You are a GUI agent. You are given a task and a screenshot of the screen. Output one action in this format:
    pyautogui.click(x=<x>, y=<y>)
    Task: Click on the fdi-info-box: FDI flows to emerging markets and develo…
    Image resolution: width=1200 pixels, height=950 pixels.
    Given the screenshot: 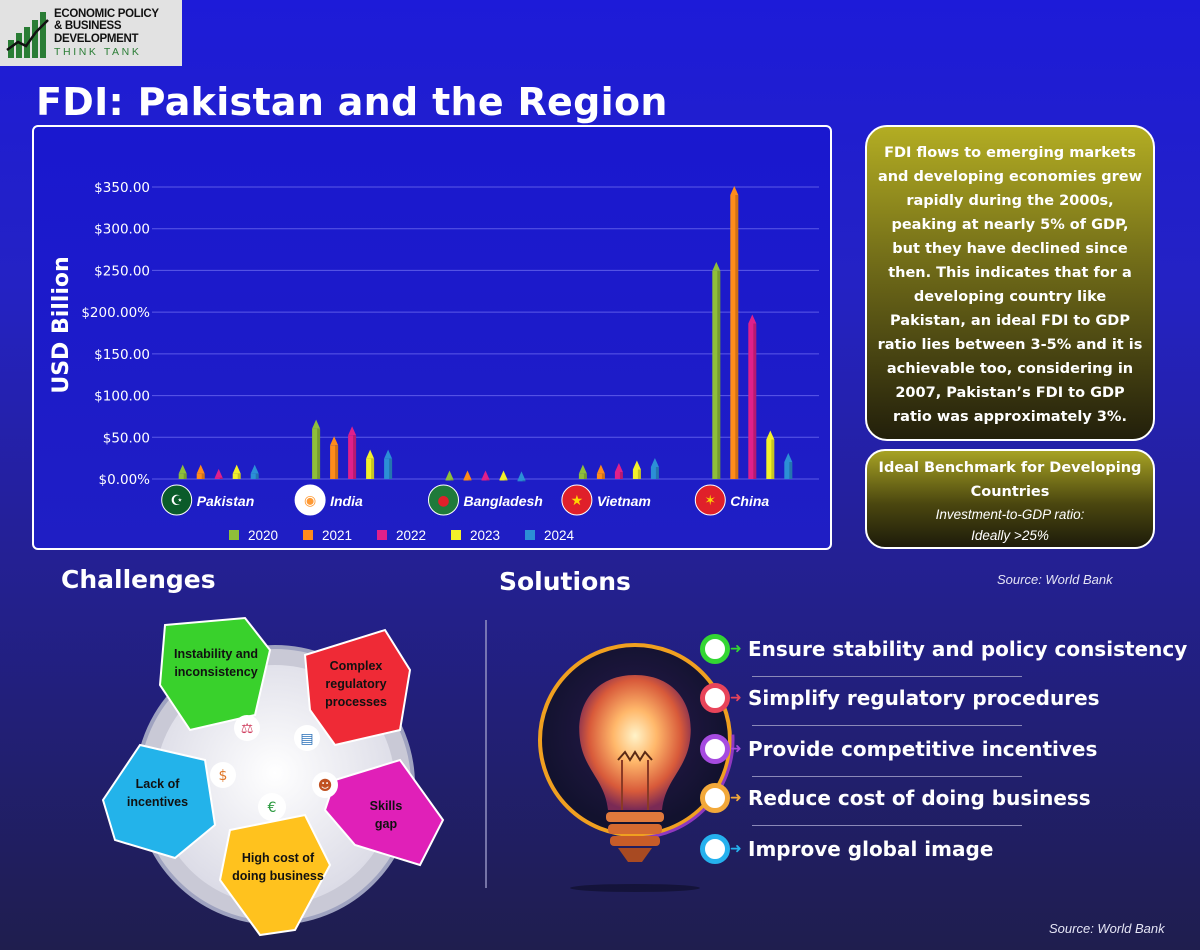 What is the action you would take?
    pyautogui.click(x=1010, y=283)
    